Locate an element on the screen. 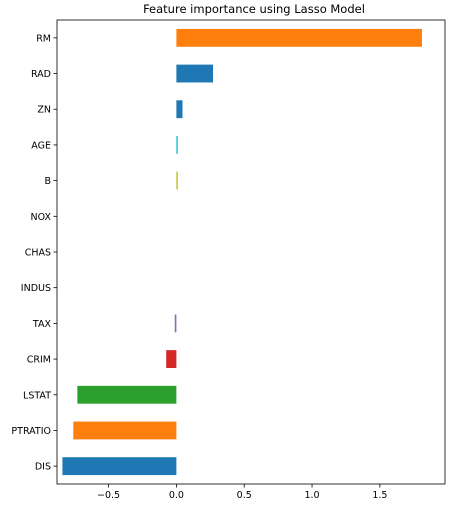 The height and width of the screenshot is (512, 452). y-tick-label-dis: DIS is located at coordinates (43, 467).